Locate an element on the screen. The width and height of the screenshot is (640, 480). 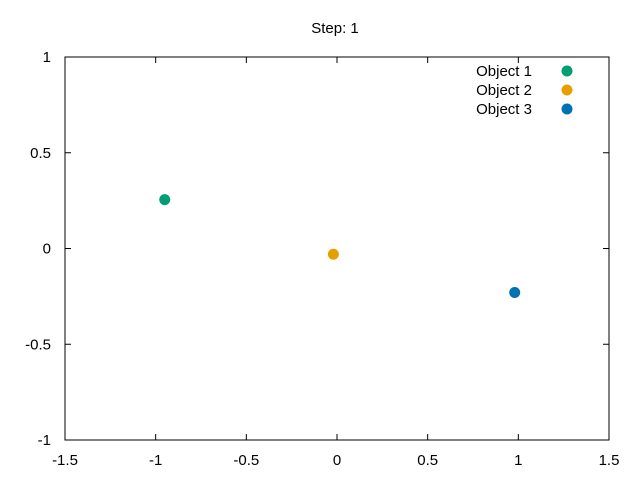
legend: Object 1 Object 2 Object 3 is located at coordinates (524, 90).